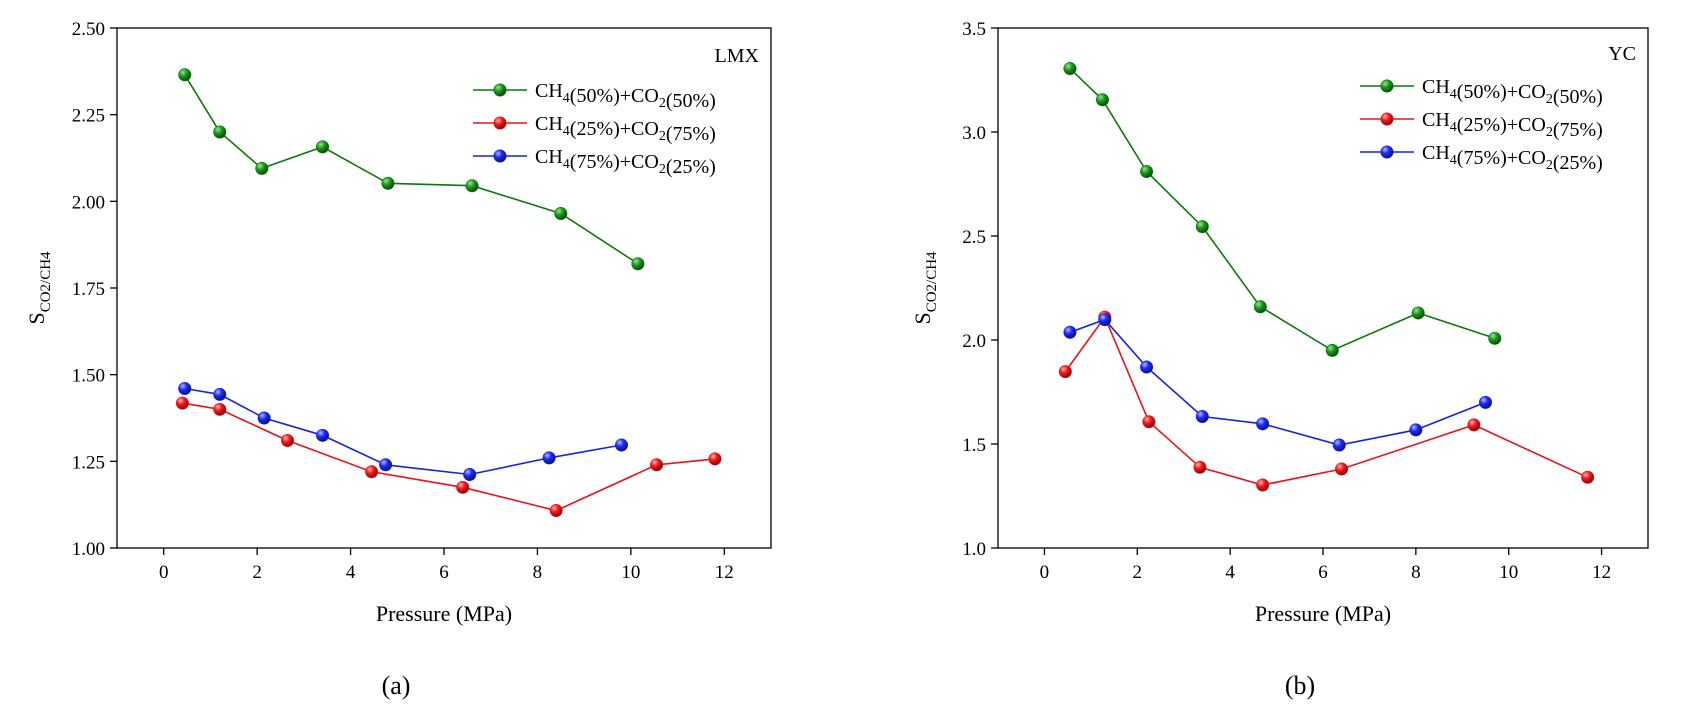 Image resolution: width=1697 pixels, height=725 pixels. What do you see at coordinates (88, 289) in the screenshot?
I see `y-tick-label: 1.75` at bounding box center [88, 289].